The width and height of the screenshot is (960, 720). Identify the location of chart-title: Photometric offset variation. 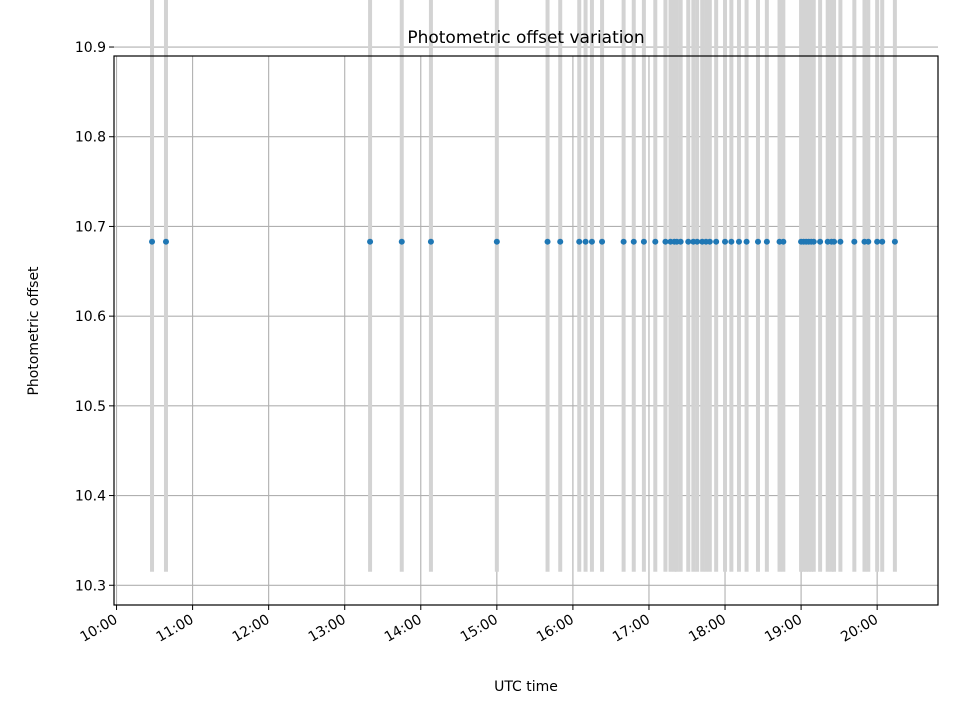
(525, 38).